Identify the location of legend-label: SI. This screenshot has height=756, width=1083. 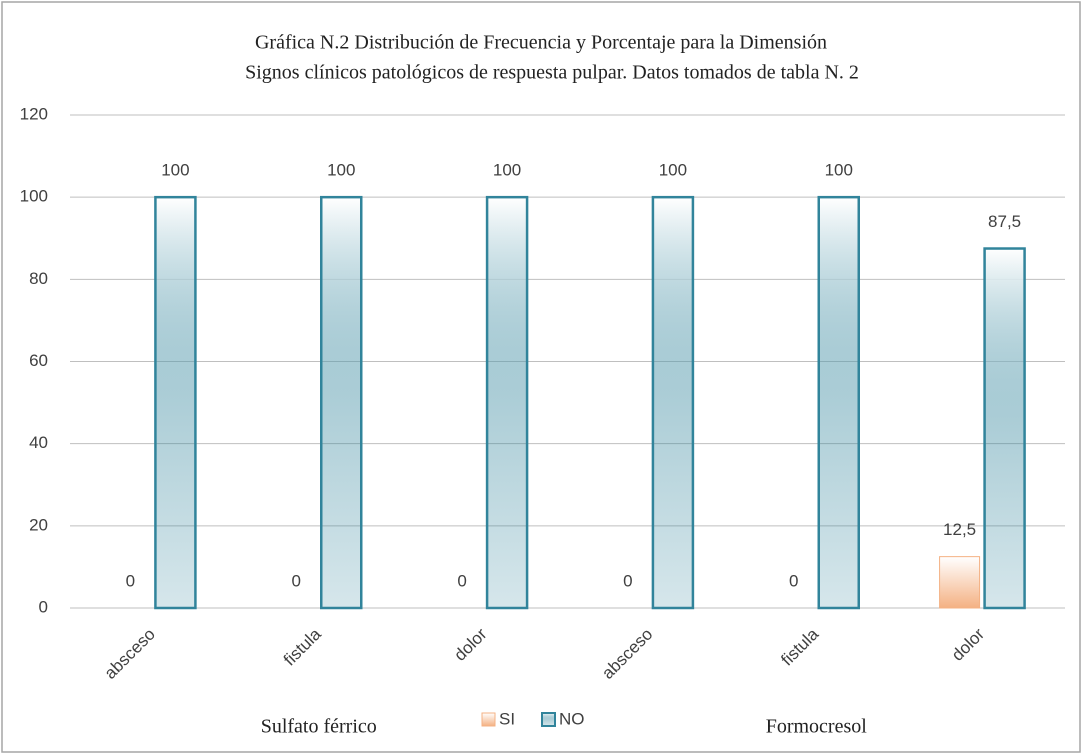
(507, 718).